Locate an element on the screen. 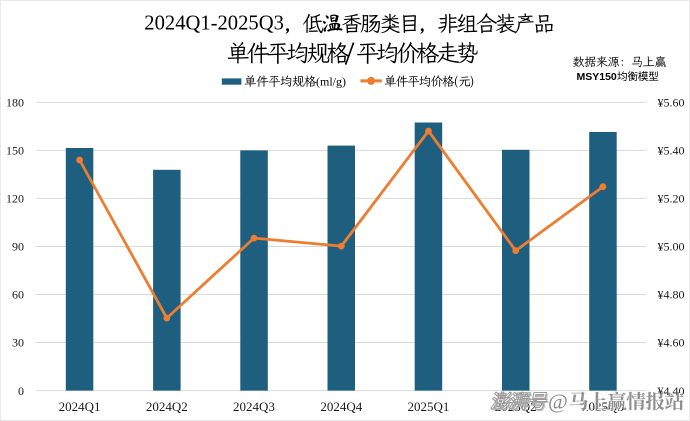 Image resolution: width=690 pixels, height=421 pixels. svg-text: 60 is located at coordinates (18, 295).